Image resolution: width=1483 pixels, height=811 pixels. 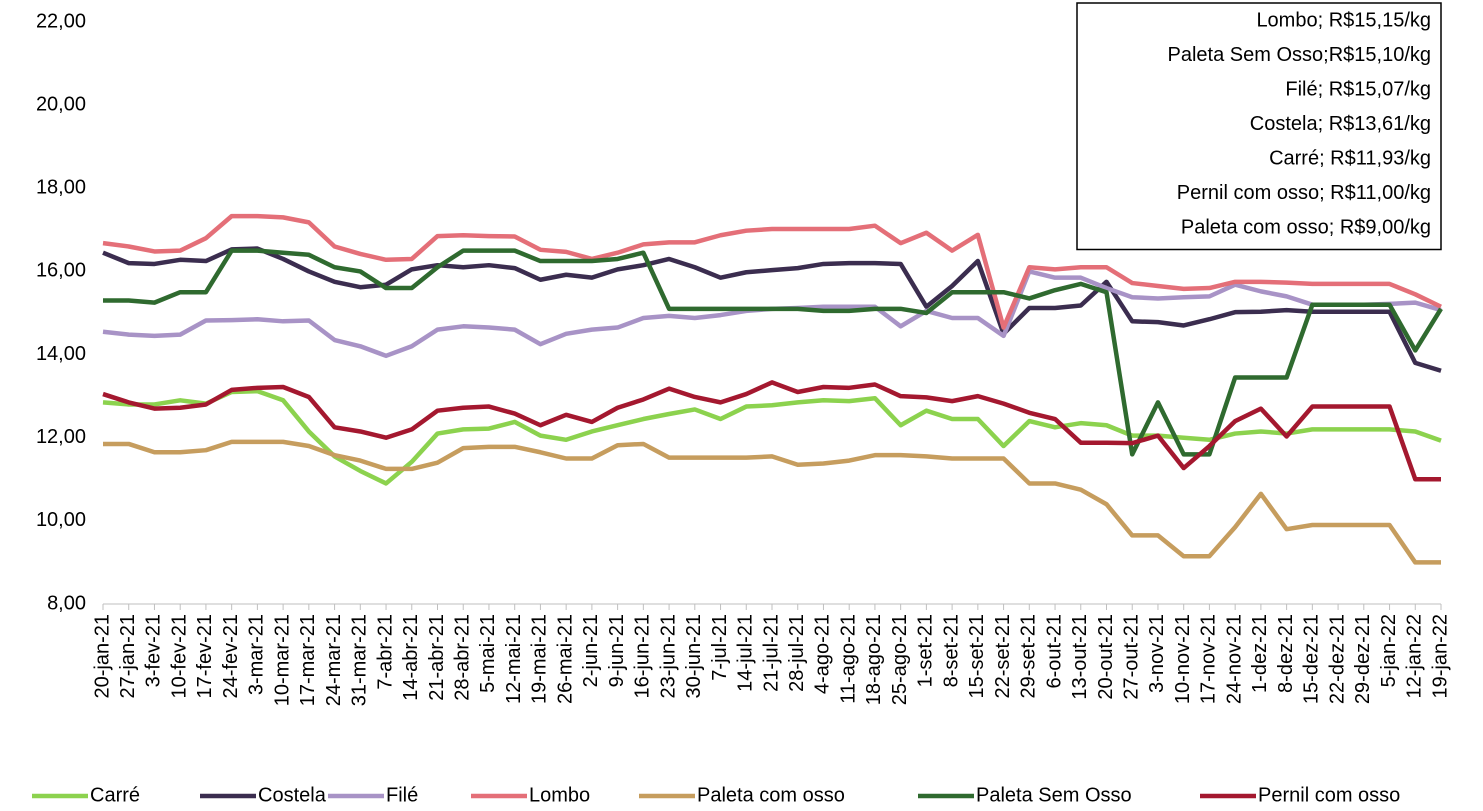 I want to click on x-tick-label: 8-dez-21, so click(x=1286, y=653).